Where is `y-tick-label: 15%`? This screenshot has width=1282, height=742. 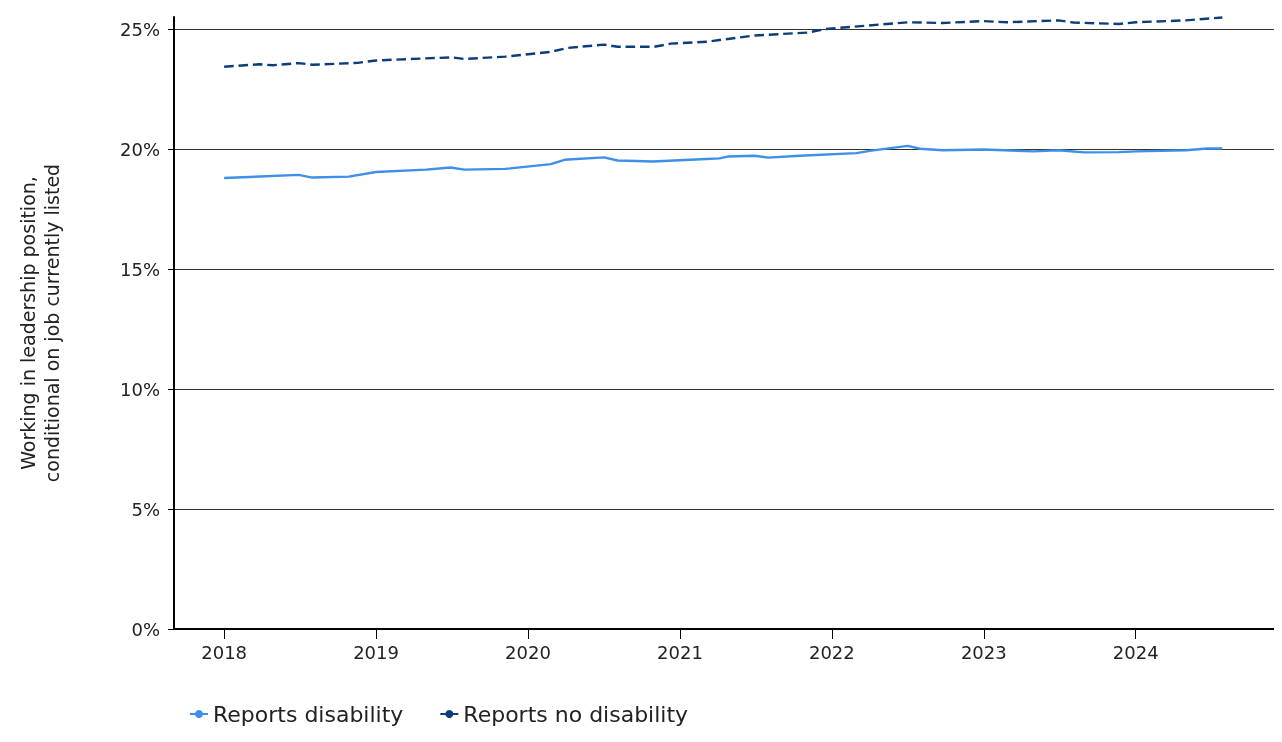
y-tick-label: 15% is located at coordinates (139, 269).